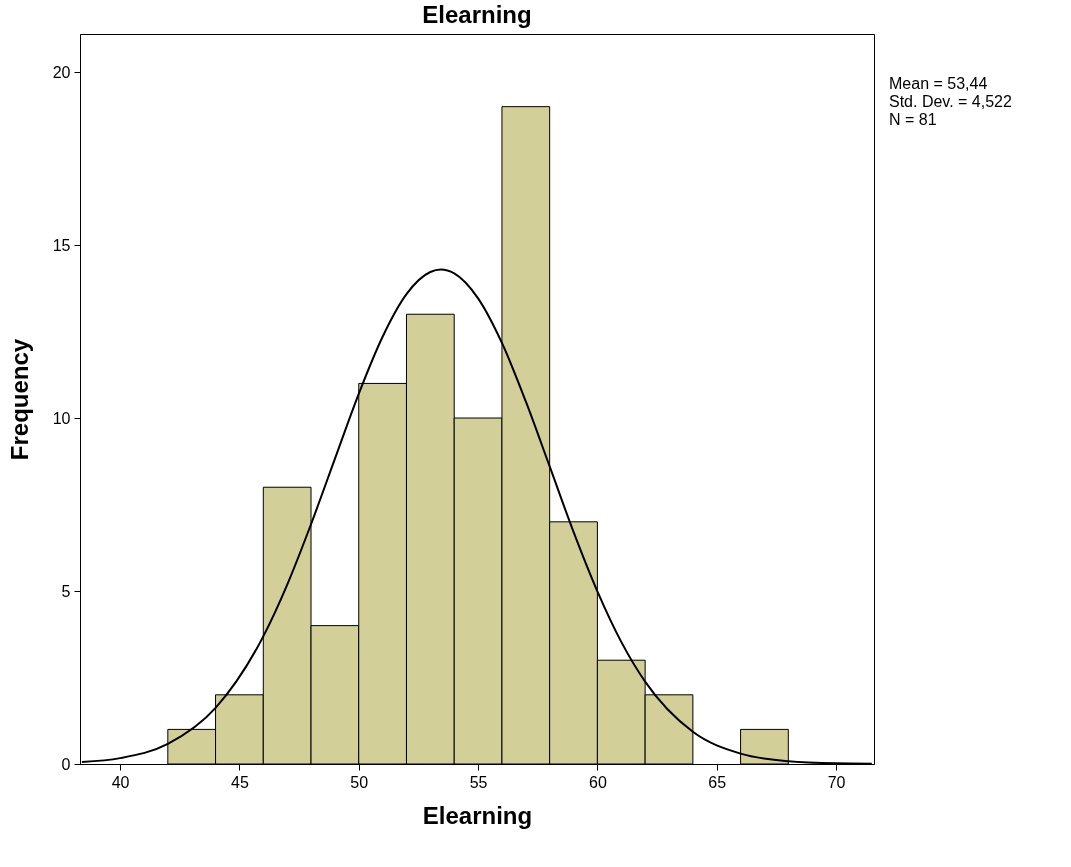  I want to click on y-axis-title: Frequency, so click(19, 399).